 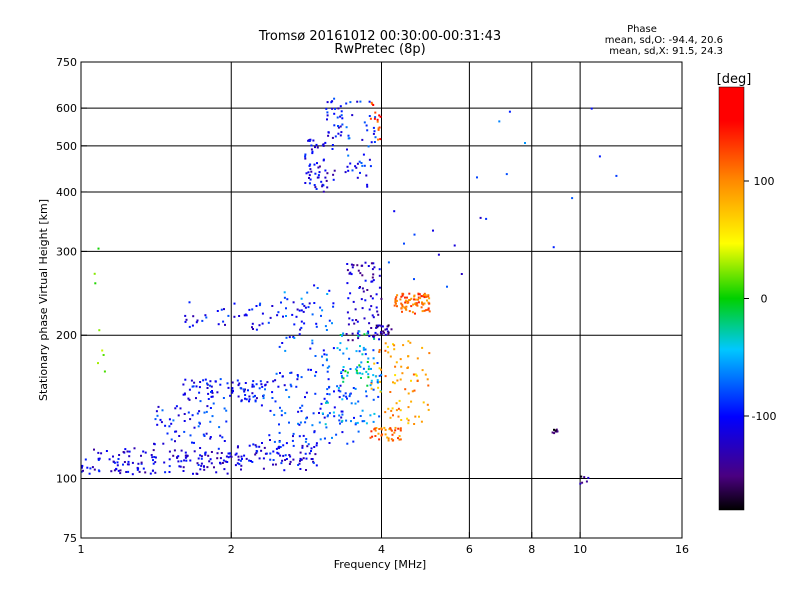 What do you see at coordinates (66, 192) in the screenshot?
I see `y-tick-label-4: 400` at bounding box center [66, 192].